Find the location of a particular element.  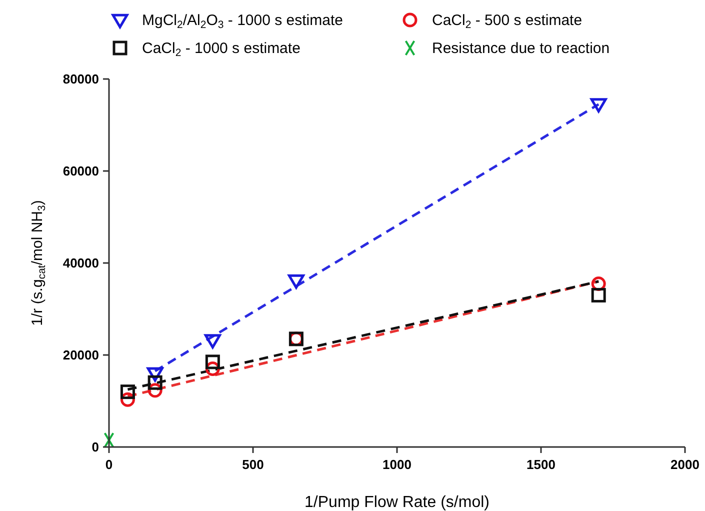

x-tick-label: 1500 is located at coordinates (541, 464).